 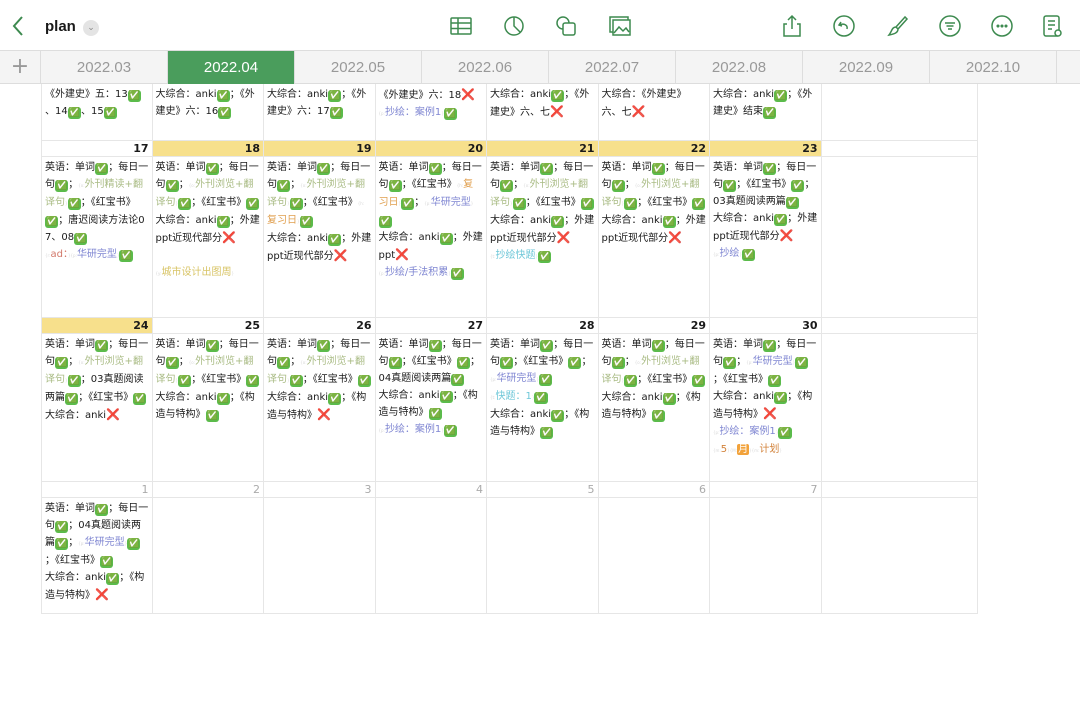 What do you see at coordinates (755, 450) in the screenshot?
I see `color-tag: {m:` at bounding box center [755, 450].